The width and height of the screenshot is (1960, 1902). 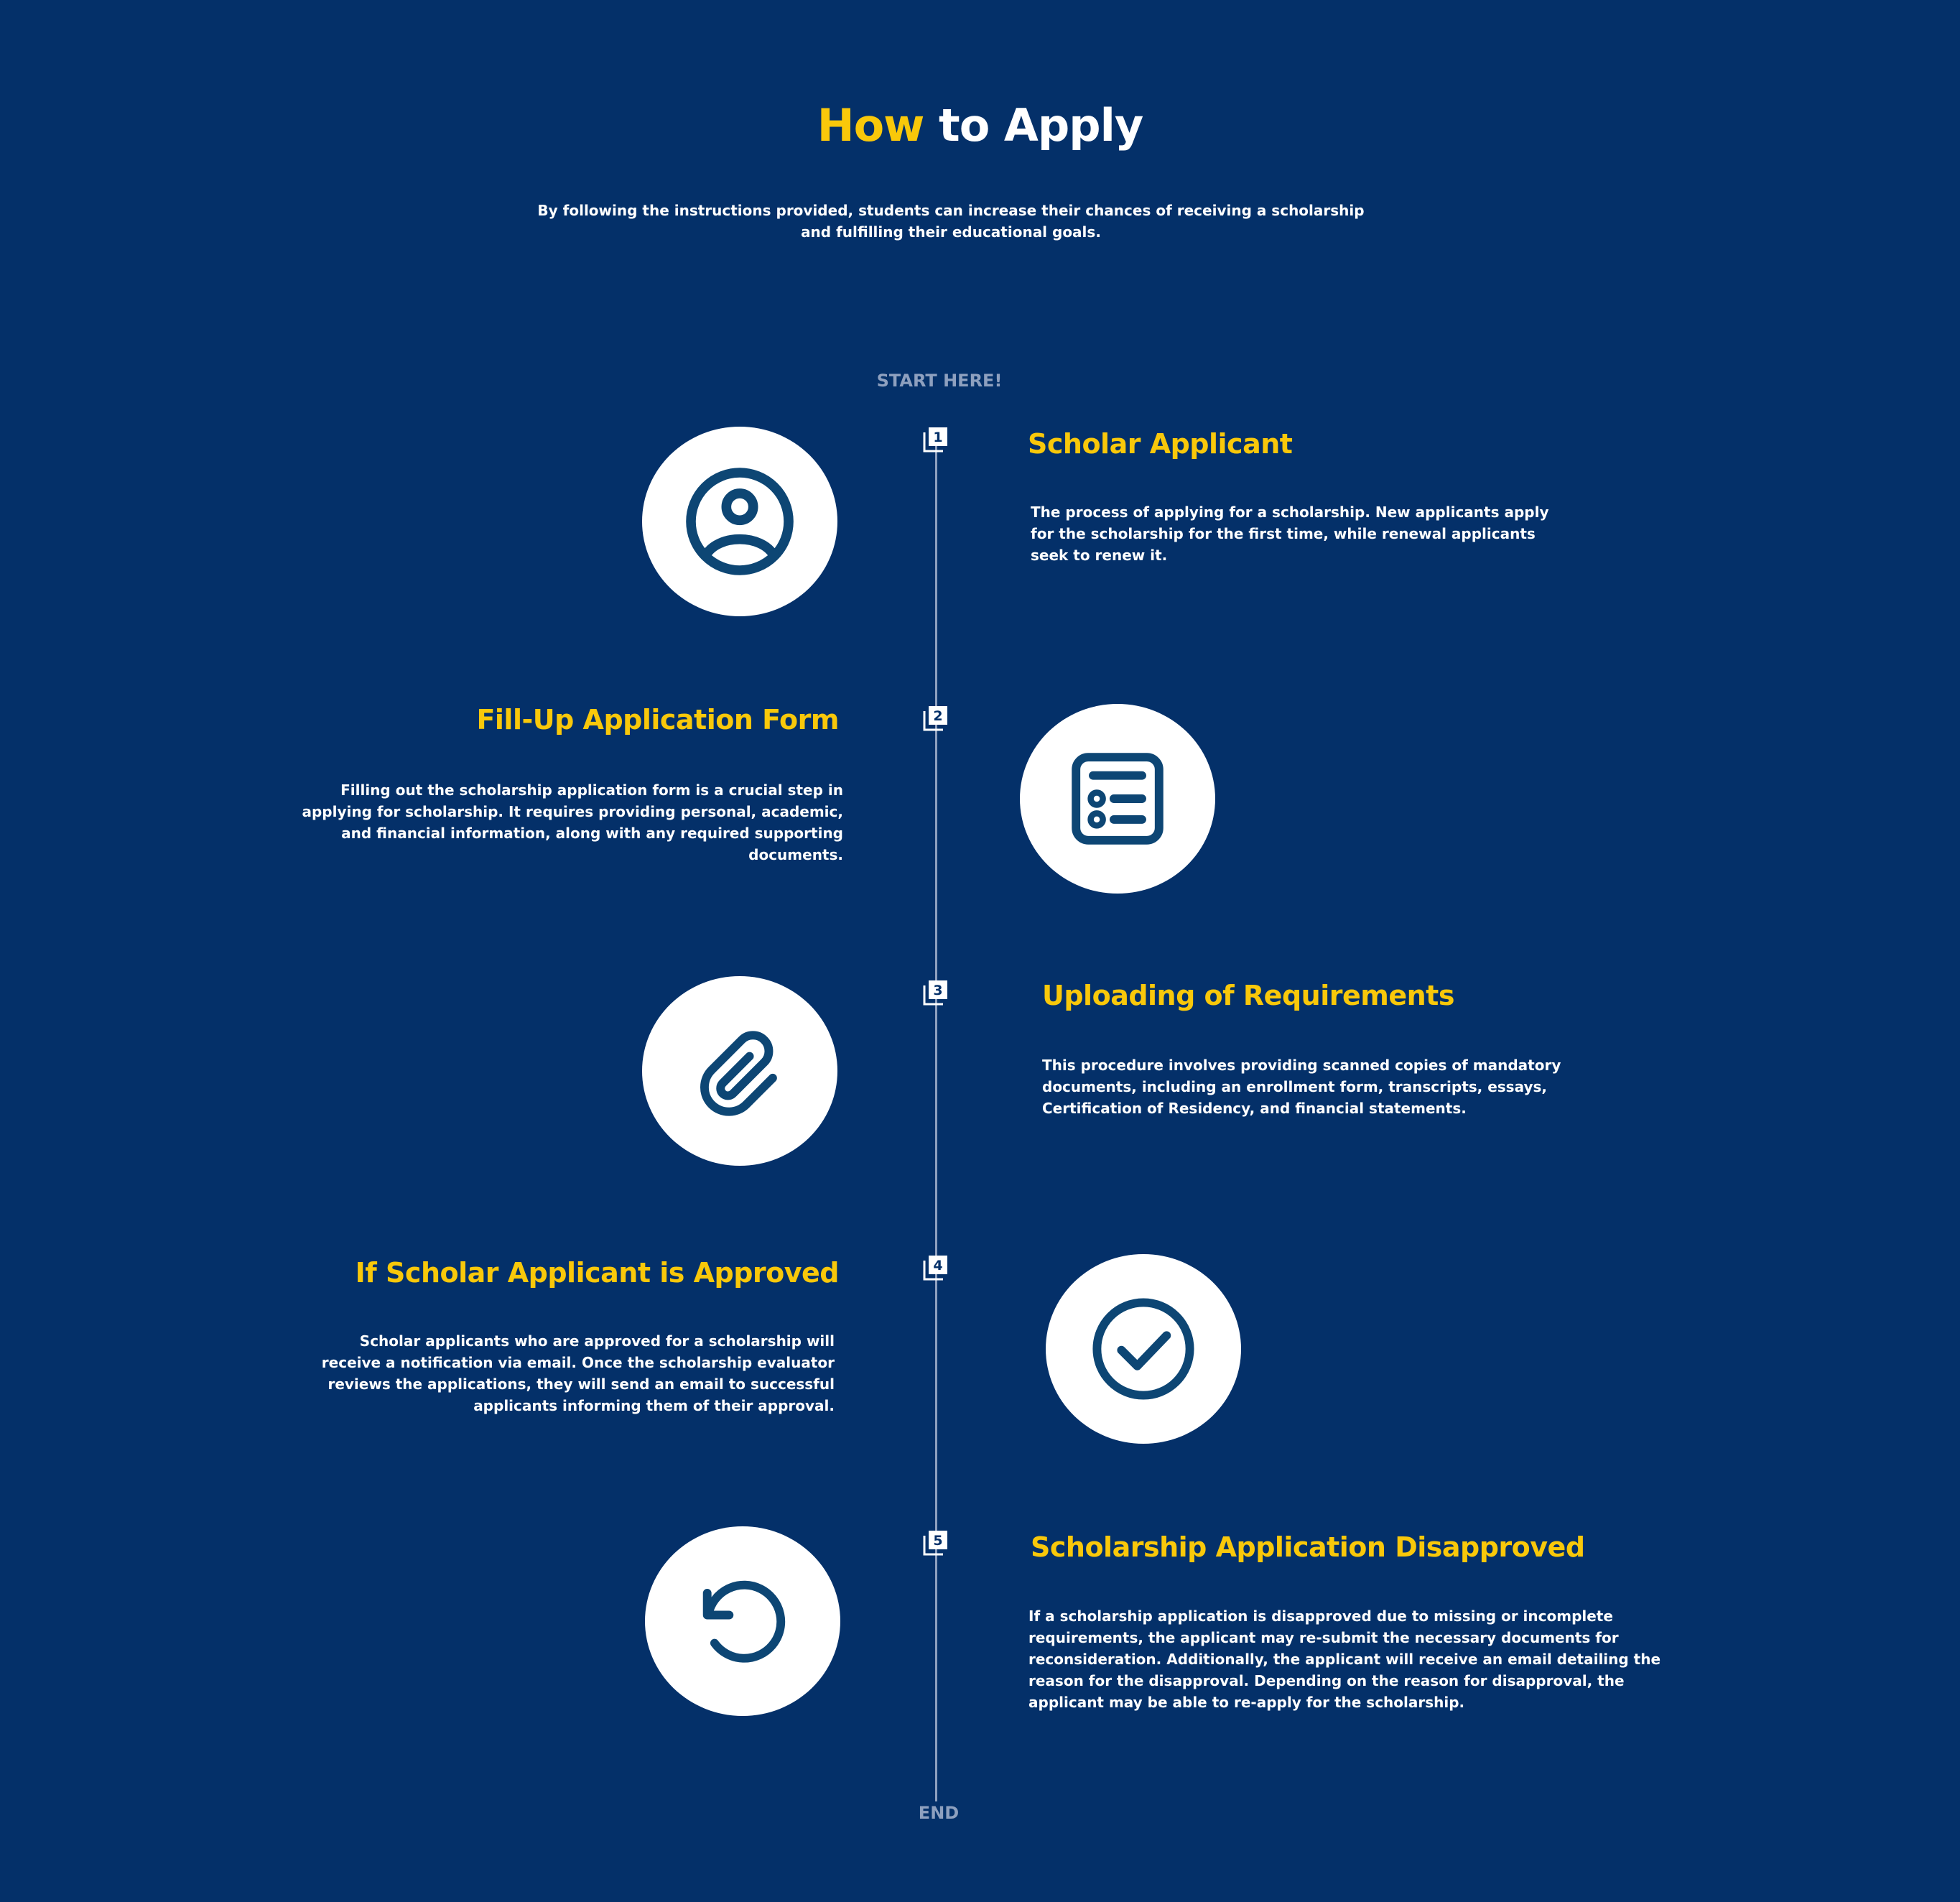 I want to click on step-4-number-icon: 4, so click(x=936, y=1267).